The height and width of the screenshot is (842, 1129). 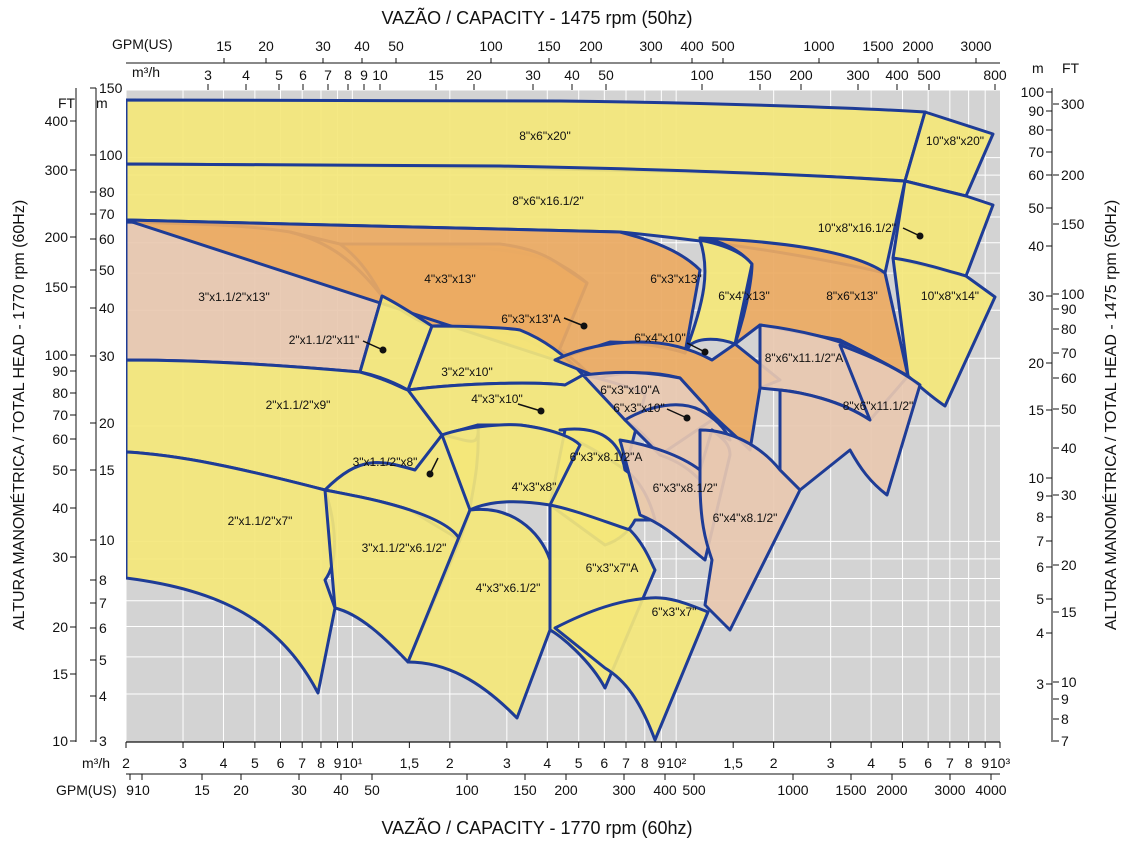 I want to click on tick-label-left-ft: 200, so click(x=57, y=237).